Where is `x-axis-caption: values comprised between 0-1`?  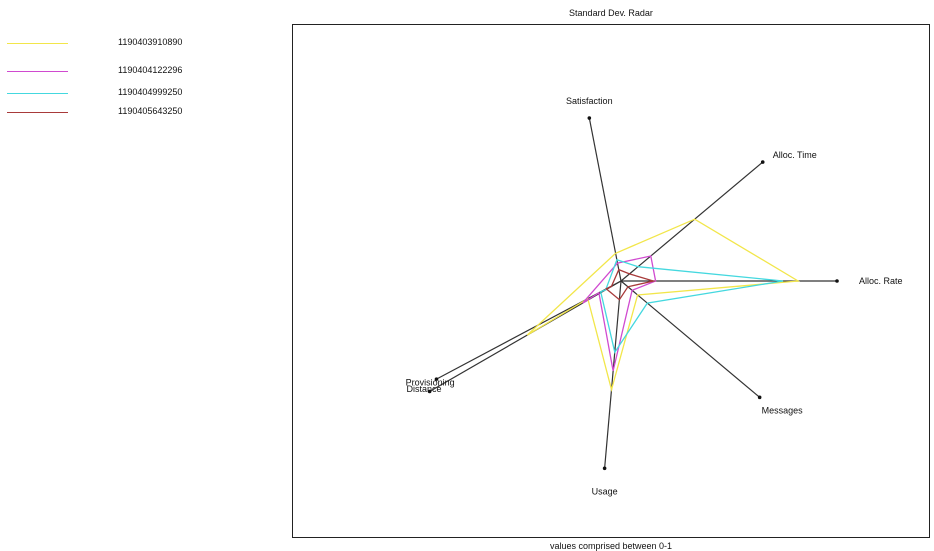
x-axis-caption: values comprised between 0-1 is located at coordinates (611, 546).